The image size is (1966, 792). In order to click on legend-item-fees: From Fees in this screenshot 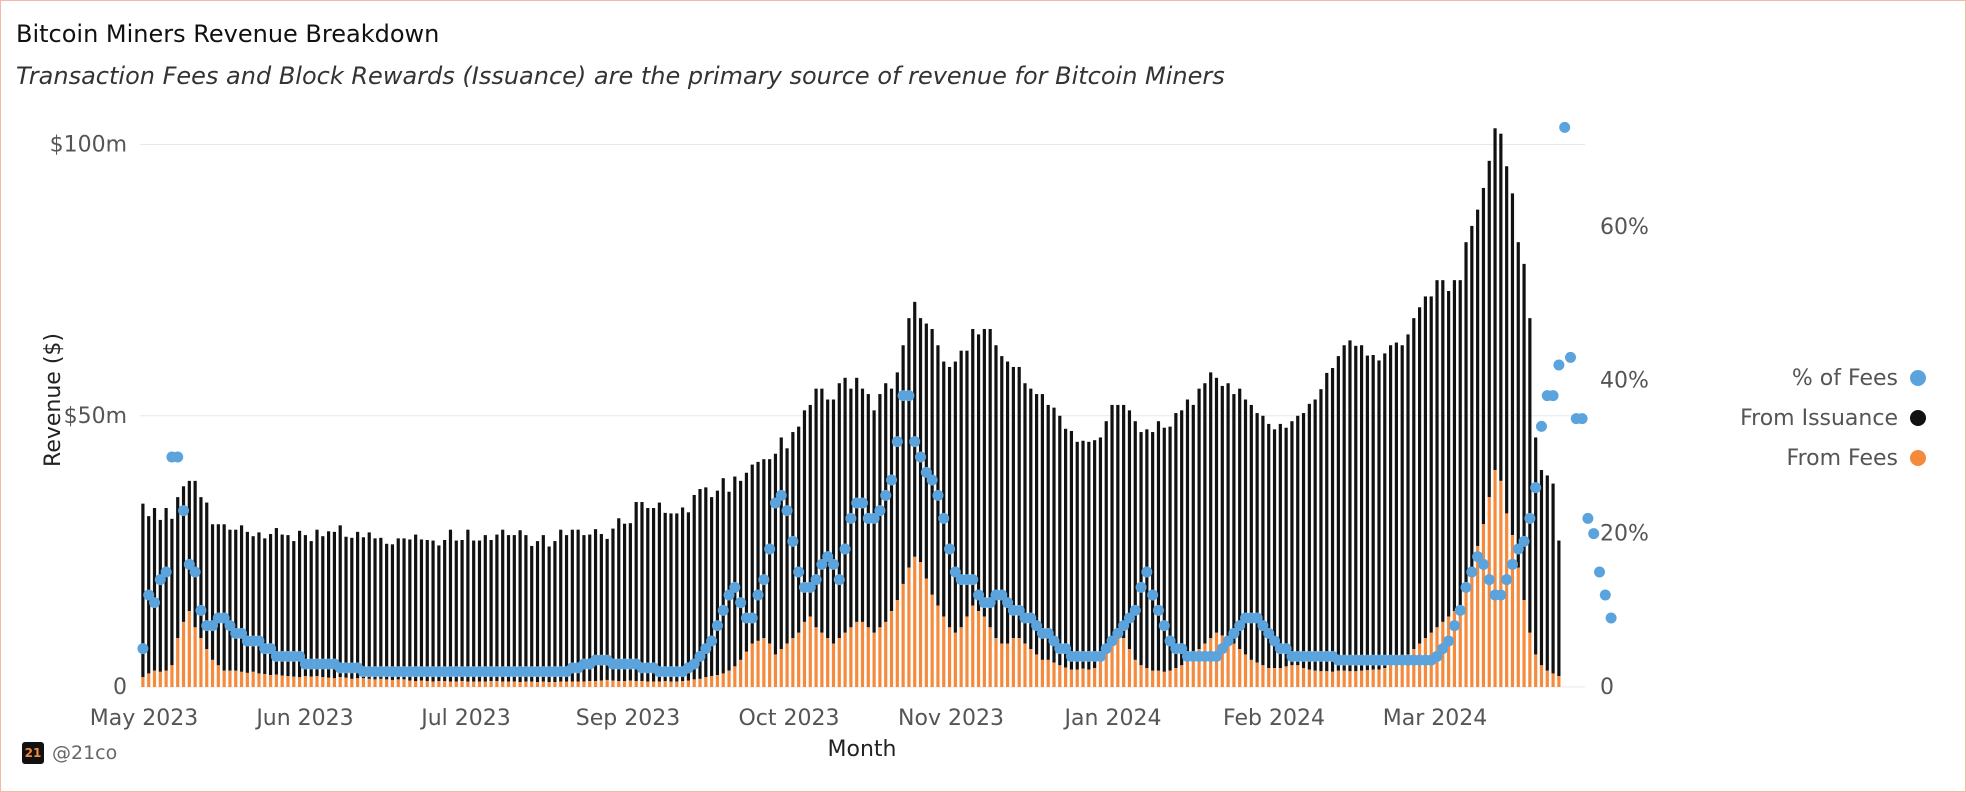, I will do `click(1833, 458)`.